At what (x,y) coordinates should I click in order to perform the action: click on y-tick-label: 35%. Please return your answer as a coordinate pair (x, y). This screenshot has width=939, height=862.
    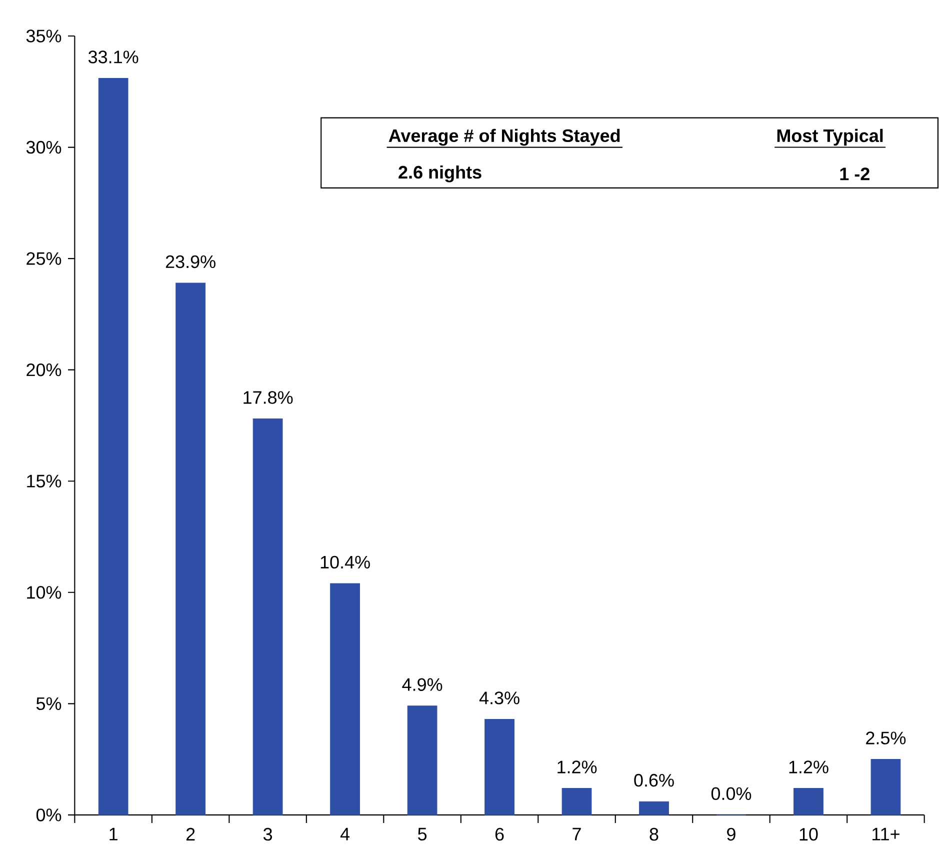
    Looking at the image, I should click on (44, 36).